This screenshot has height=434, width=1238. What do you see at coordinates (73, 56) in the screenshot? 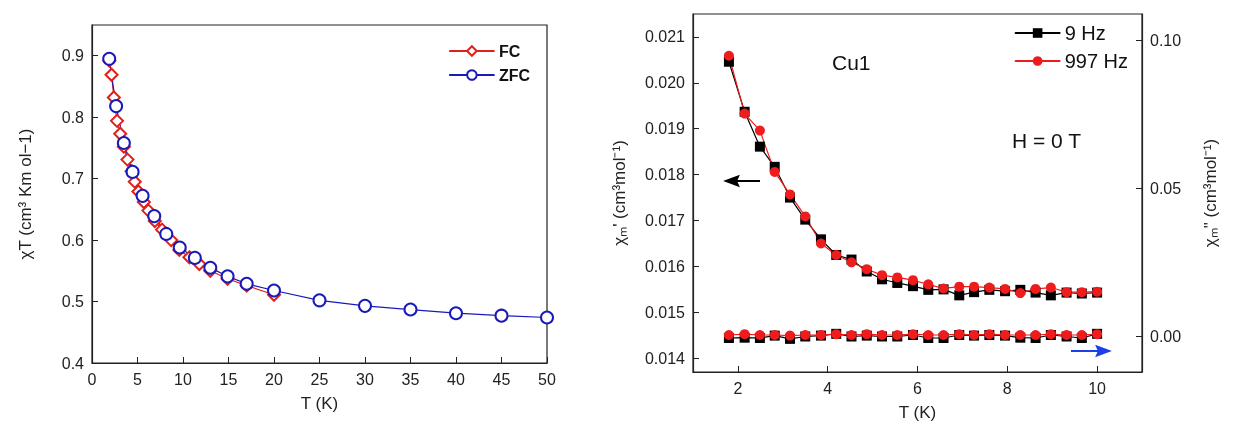
I see `y-tick-label: 0.9` at bounding box center [73, 56].